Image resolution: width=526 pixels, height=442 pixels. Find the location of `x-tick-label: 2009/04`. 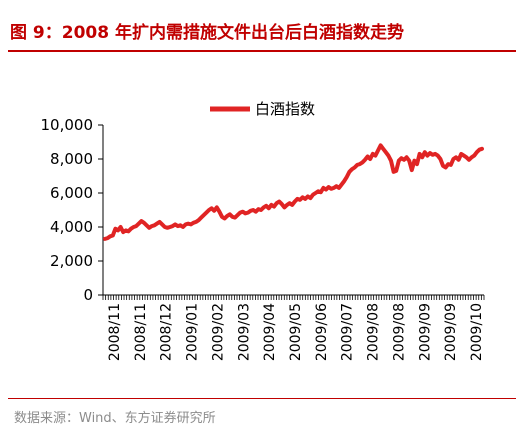

x-tick-label: 2009/04 is located at coordinates (270, 332).